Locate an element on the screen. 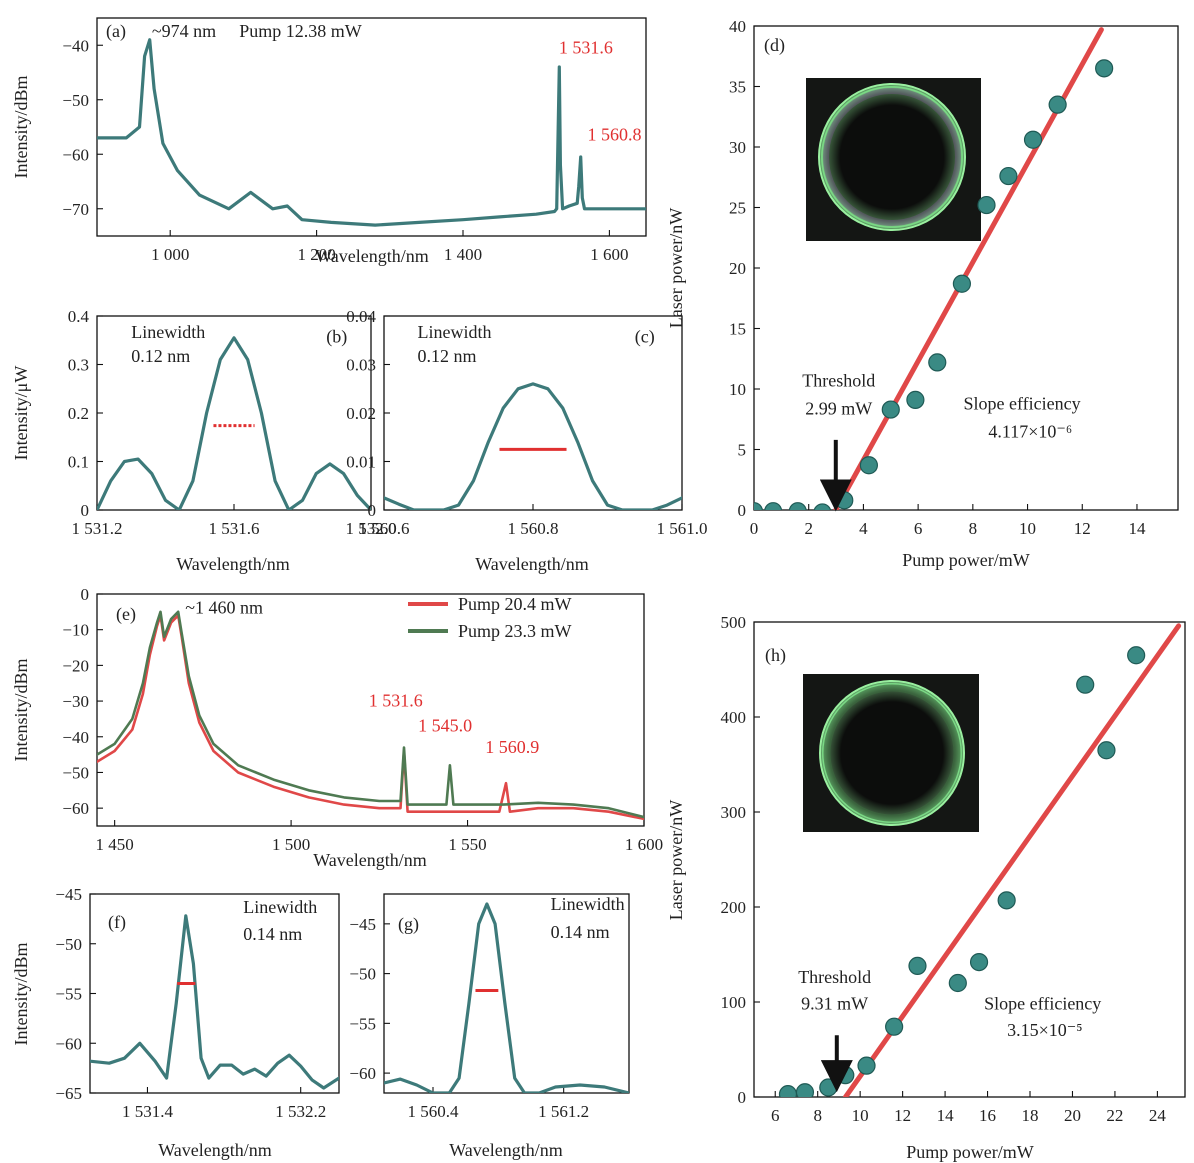 Image resolution: width=1194 pixels, height=1163 pixels. y-tick-label: −10 is located at coordinates (75, 630).